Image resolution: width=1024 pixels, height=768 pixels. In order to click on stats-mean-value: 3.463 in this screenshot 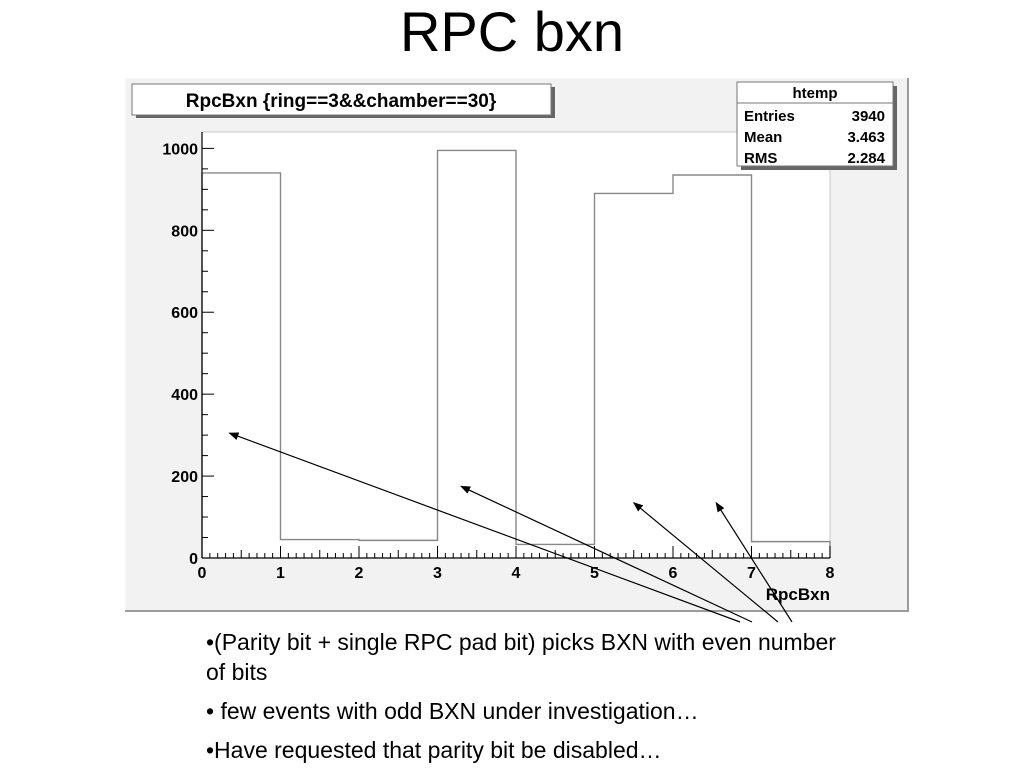, I will do `click(866, 137)`.